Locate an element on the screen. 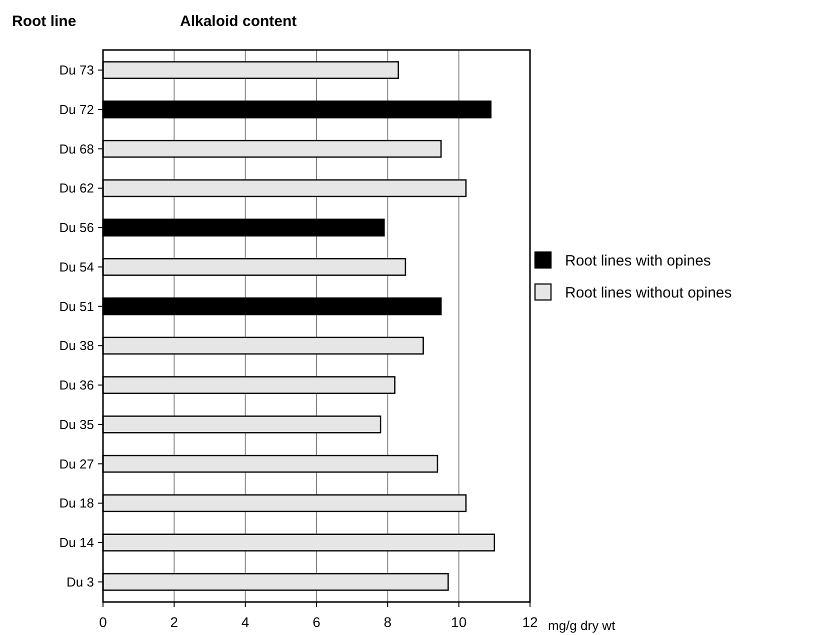 The height and width of the screenshot is (635, 815). y-tick-label: Du 62 is located at coordinates (76, 188).